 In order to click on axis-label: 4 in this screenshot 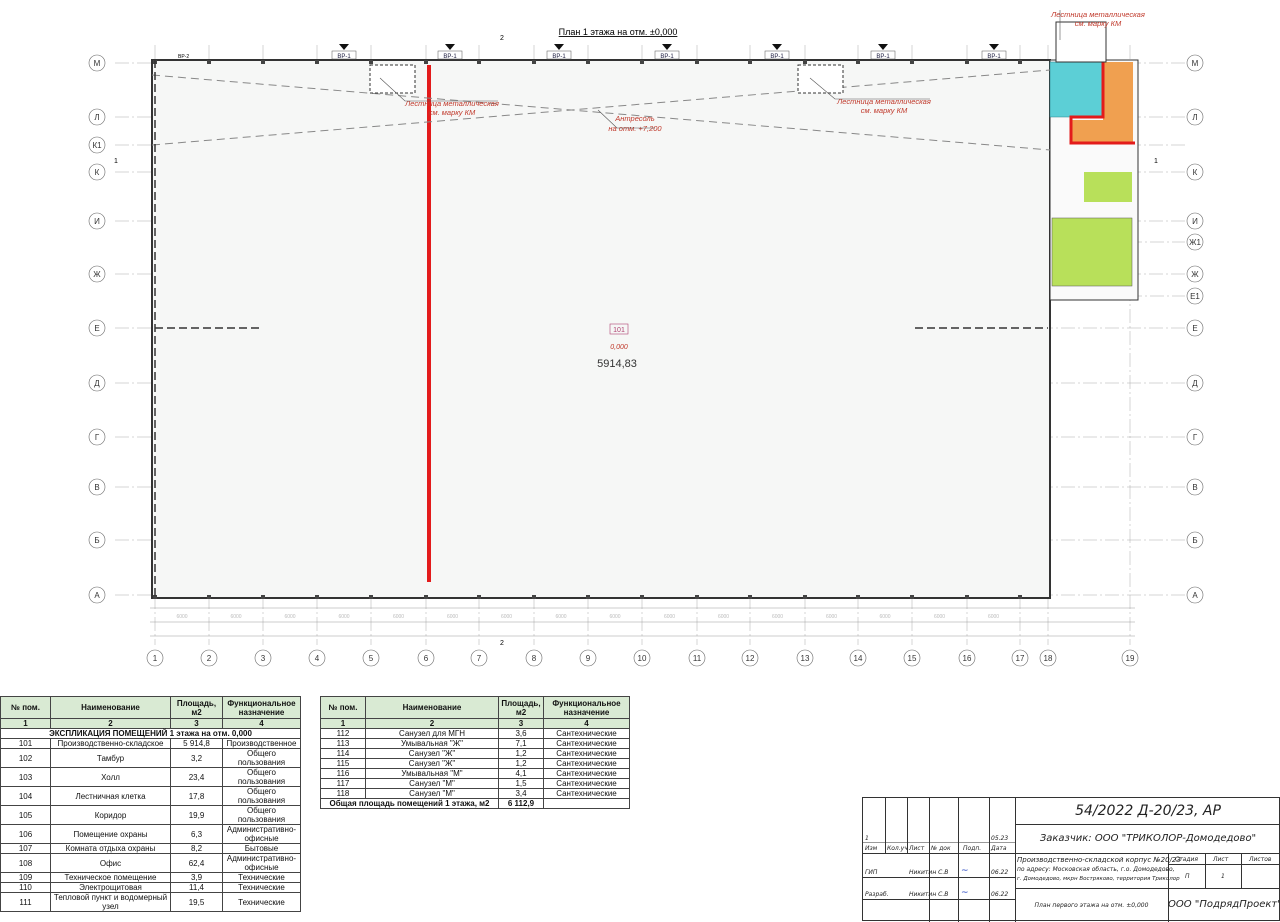, I will do `click(317, 658)`.